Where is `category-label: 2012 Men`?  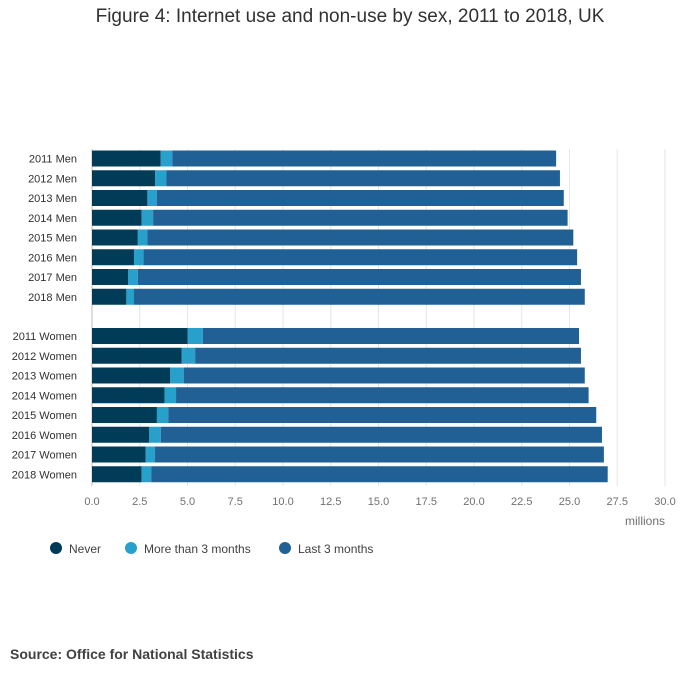 category-label: 2012 Men is located at coordinates (52, 179).